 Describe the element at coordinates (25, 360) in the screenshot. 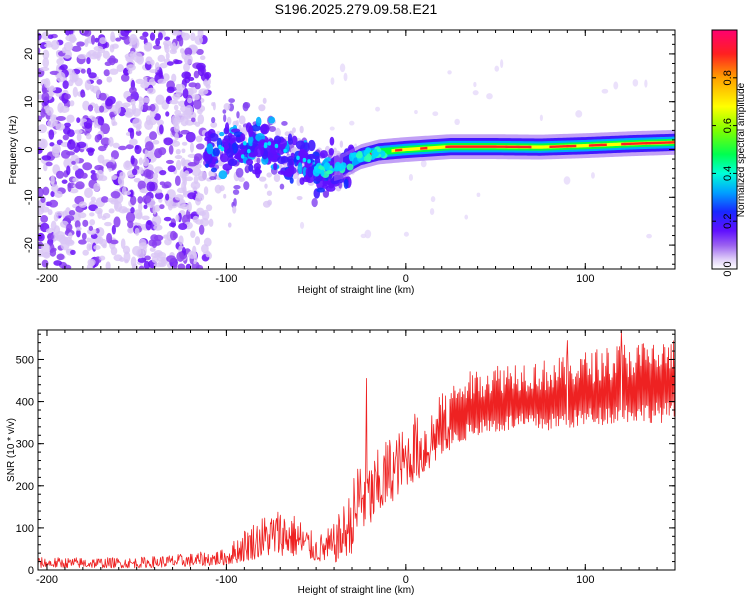

I see `y-tick-label: 500` at that location.